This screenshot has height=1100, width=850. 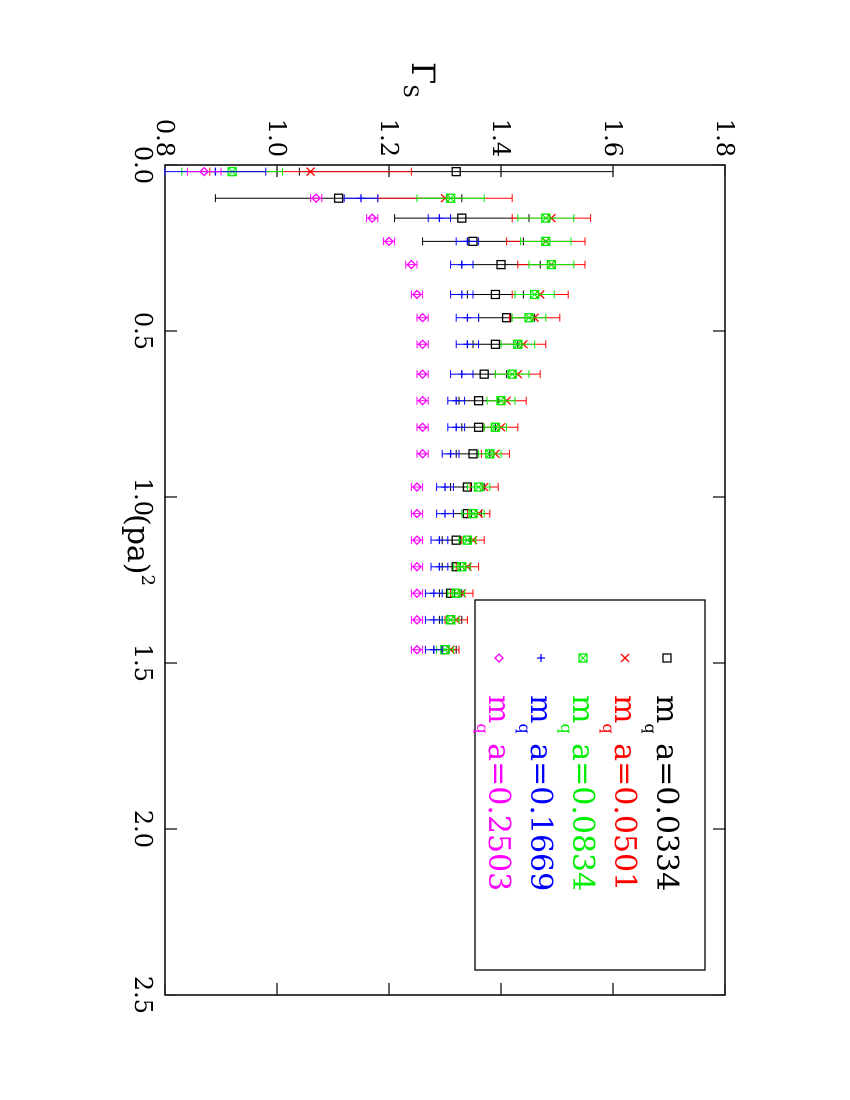 I want to click on legend-label-suffix: a=0.0334, so click(x=666, y=813).